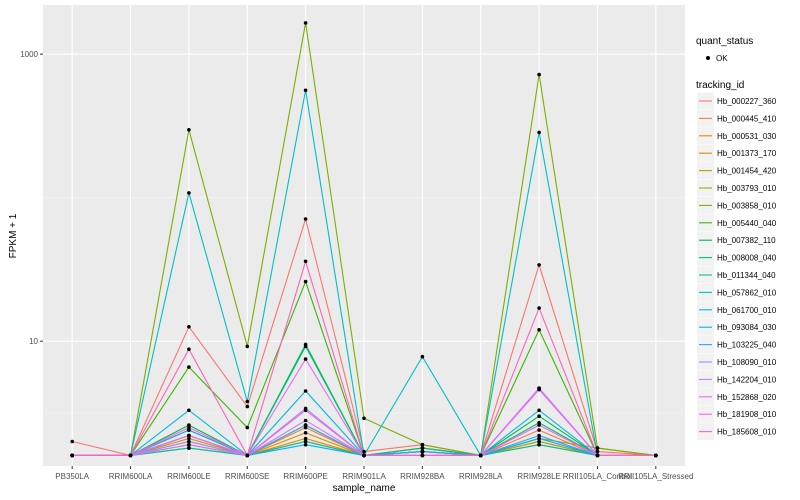 The image size is (800, 500). I want to click on x-tick-label: PB350LA, so click(72, 476).